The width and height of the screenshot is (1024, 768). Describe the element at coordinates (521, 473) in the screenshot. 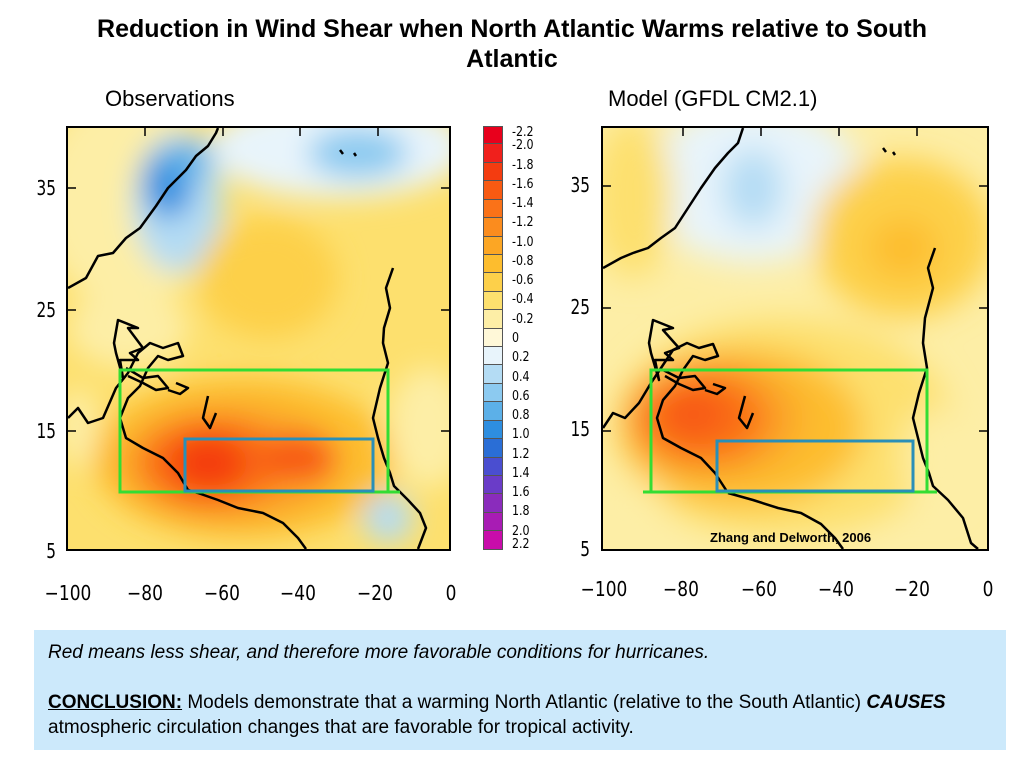

I see `colorbar-label: 1.4` at that location.